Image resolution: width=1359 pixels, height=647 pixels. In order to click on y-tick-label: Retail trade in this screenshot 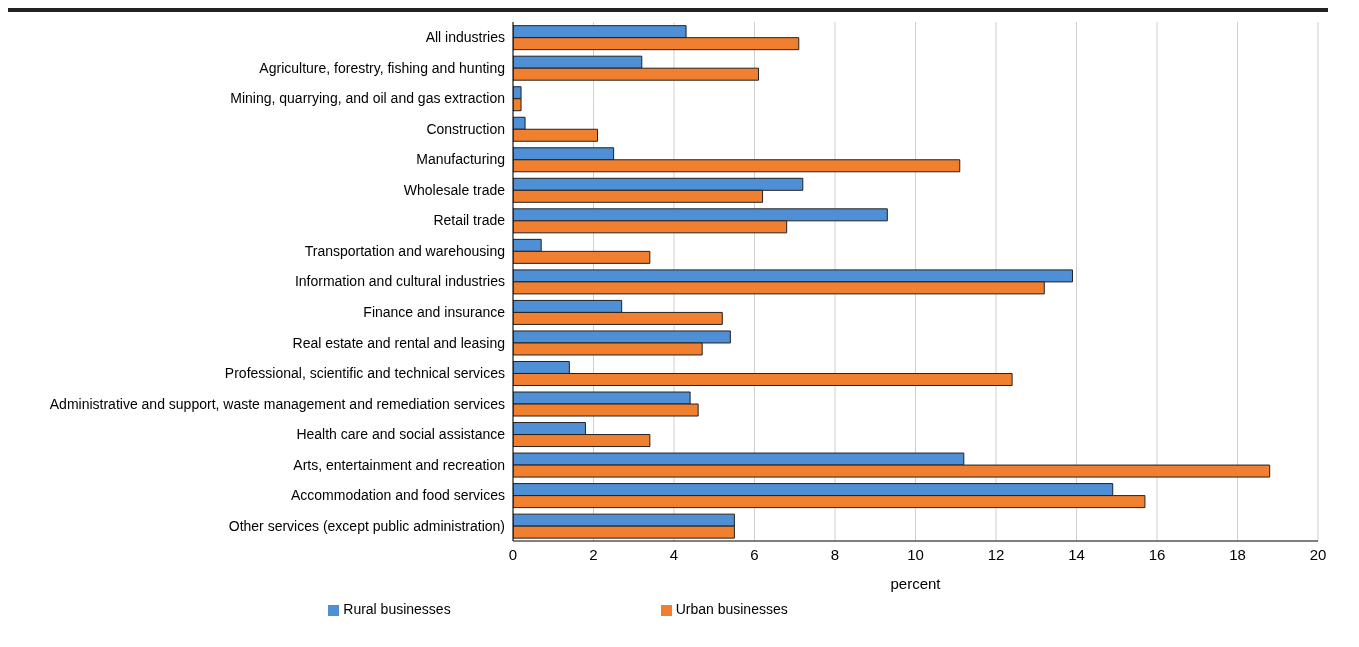, I will do `click(469, 220)`.